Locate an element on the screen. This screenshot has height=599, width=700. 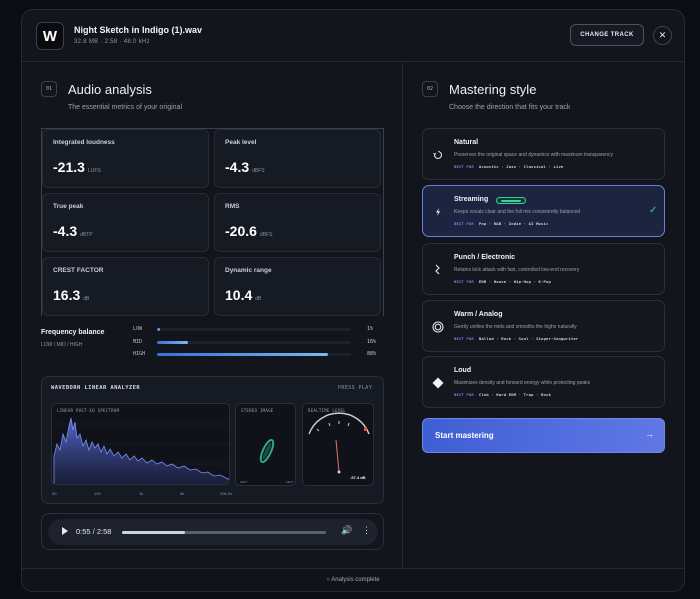
stereo-left-label: LEFT is located at coordinates (244, 482).